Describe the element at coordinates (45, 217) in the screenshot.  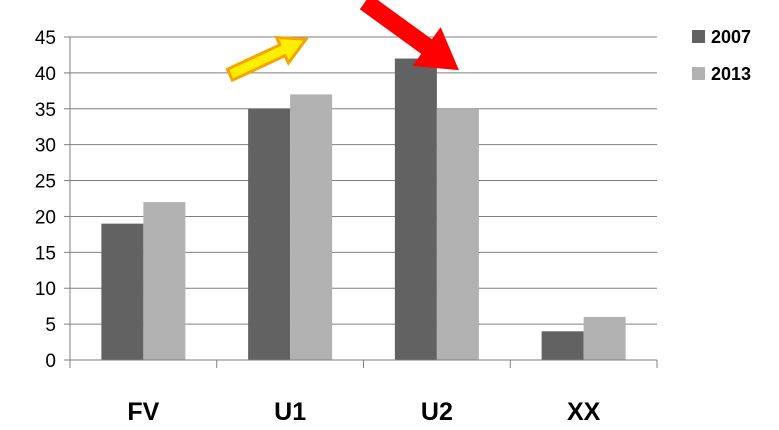
I see `y-tick-label: 20` at that location.